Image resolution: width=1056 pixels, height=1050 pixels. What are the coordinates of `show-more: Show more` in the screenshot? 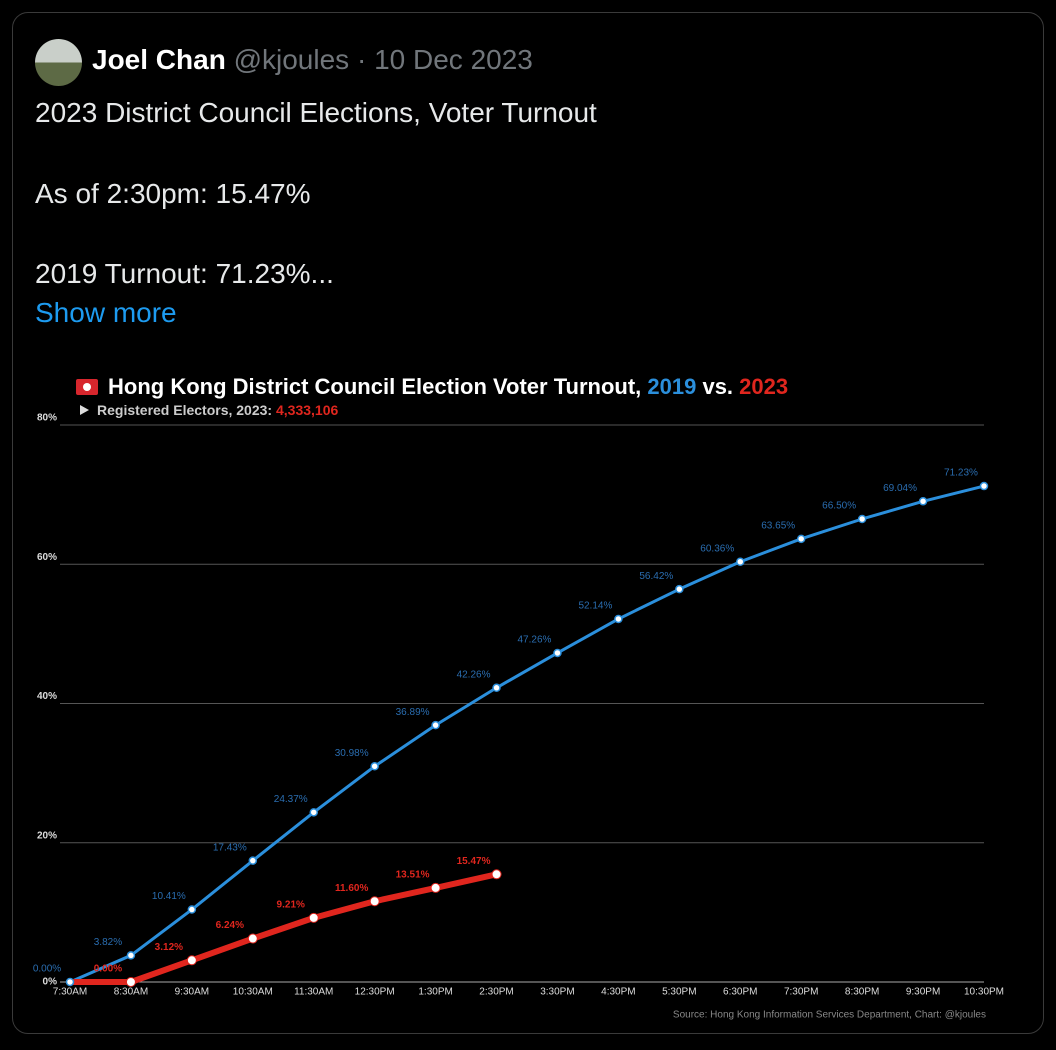 It's located at (106, 312).